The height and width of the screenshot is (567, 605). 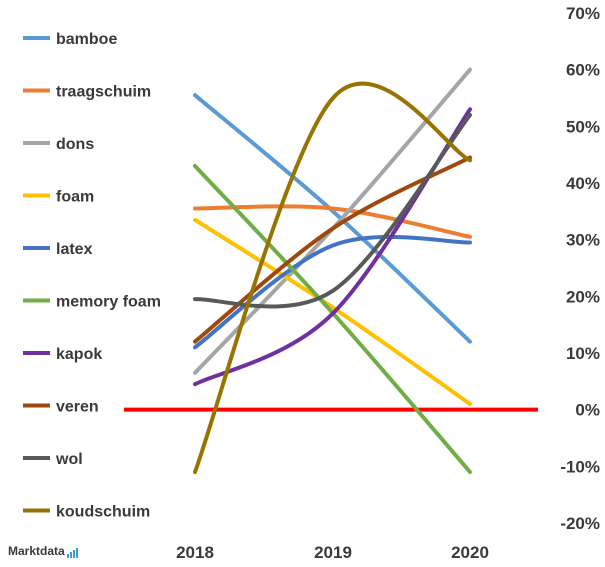 I want to click on y-tick-label: -20%, so click(x=580, y=523).